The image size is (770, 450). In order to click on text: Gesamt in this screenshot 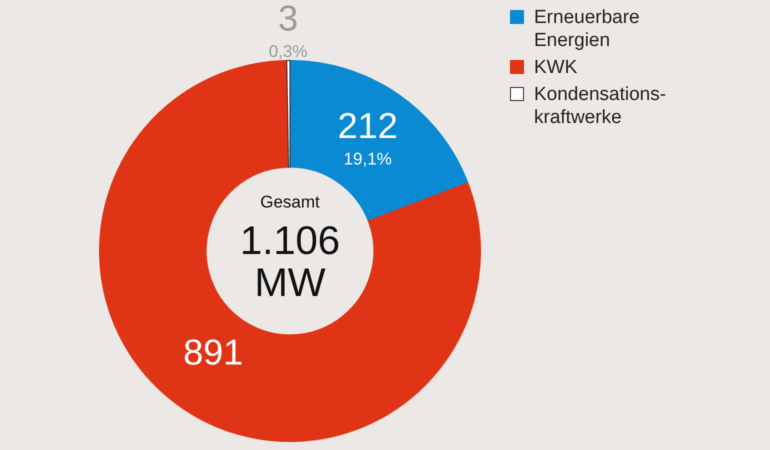, I will do `click(290, 202)`.